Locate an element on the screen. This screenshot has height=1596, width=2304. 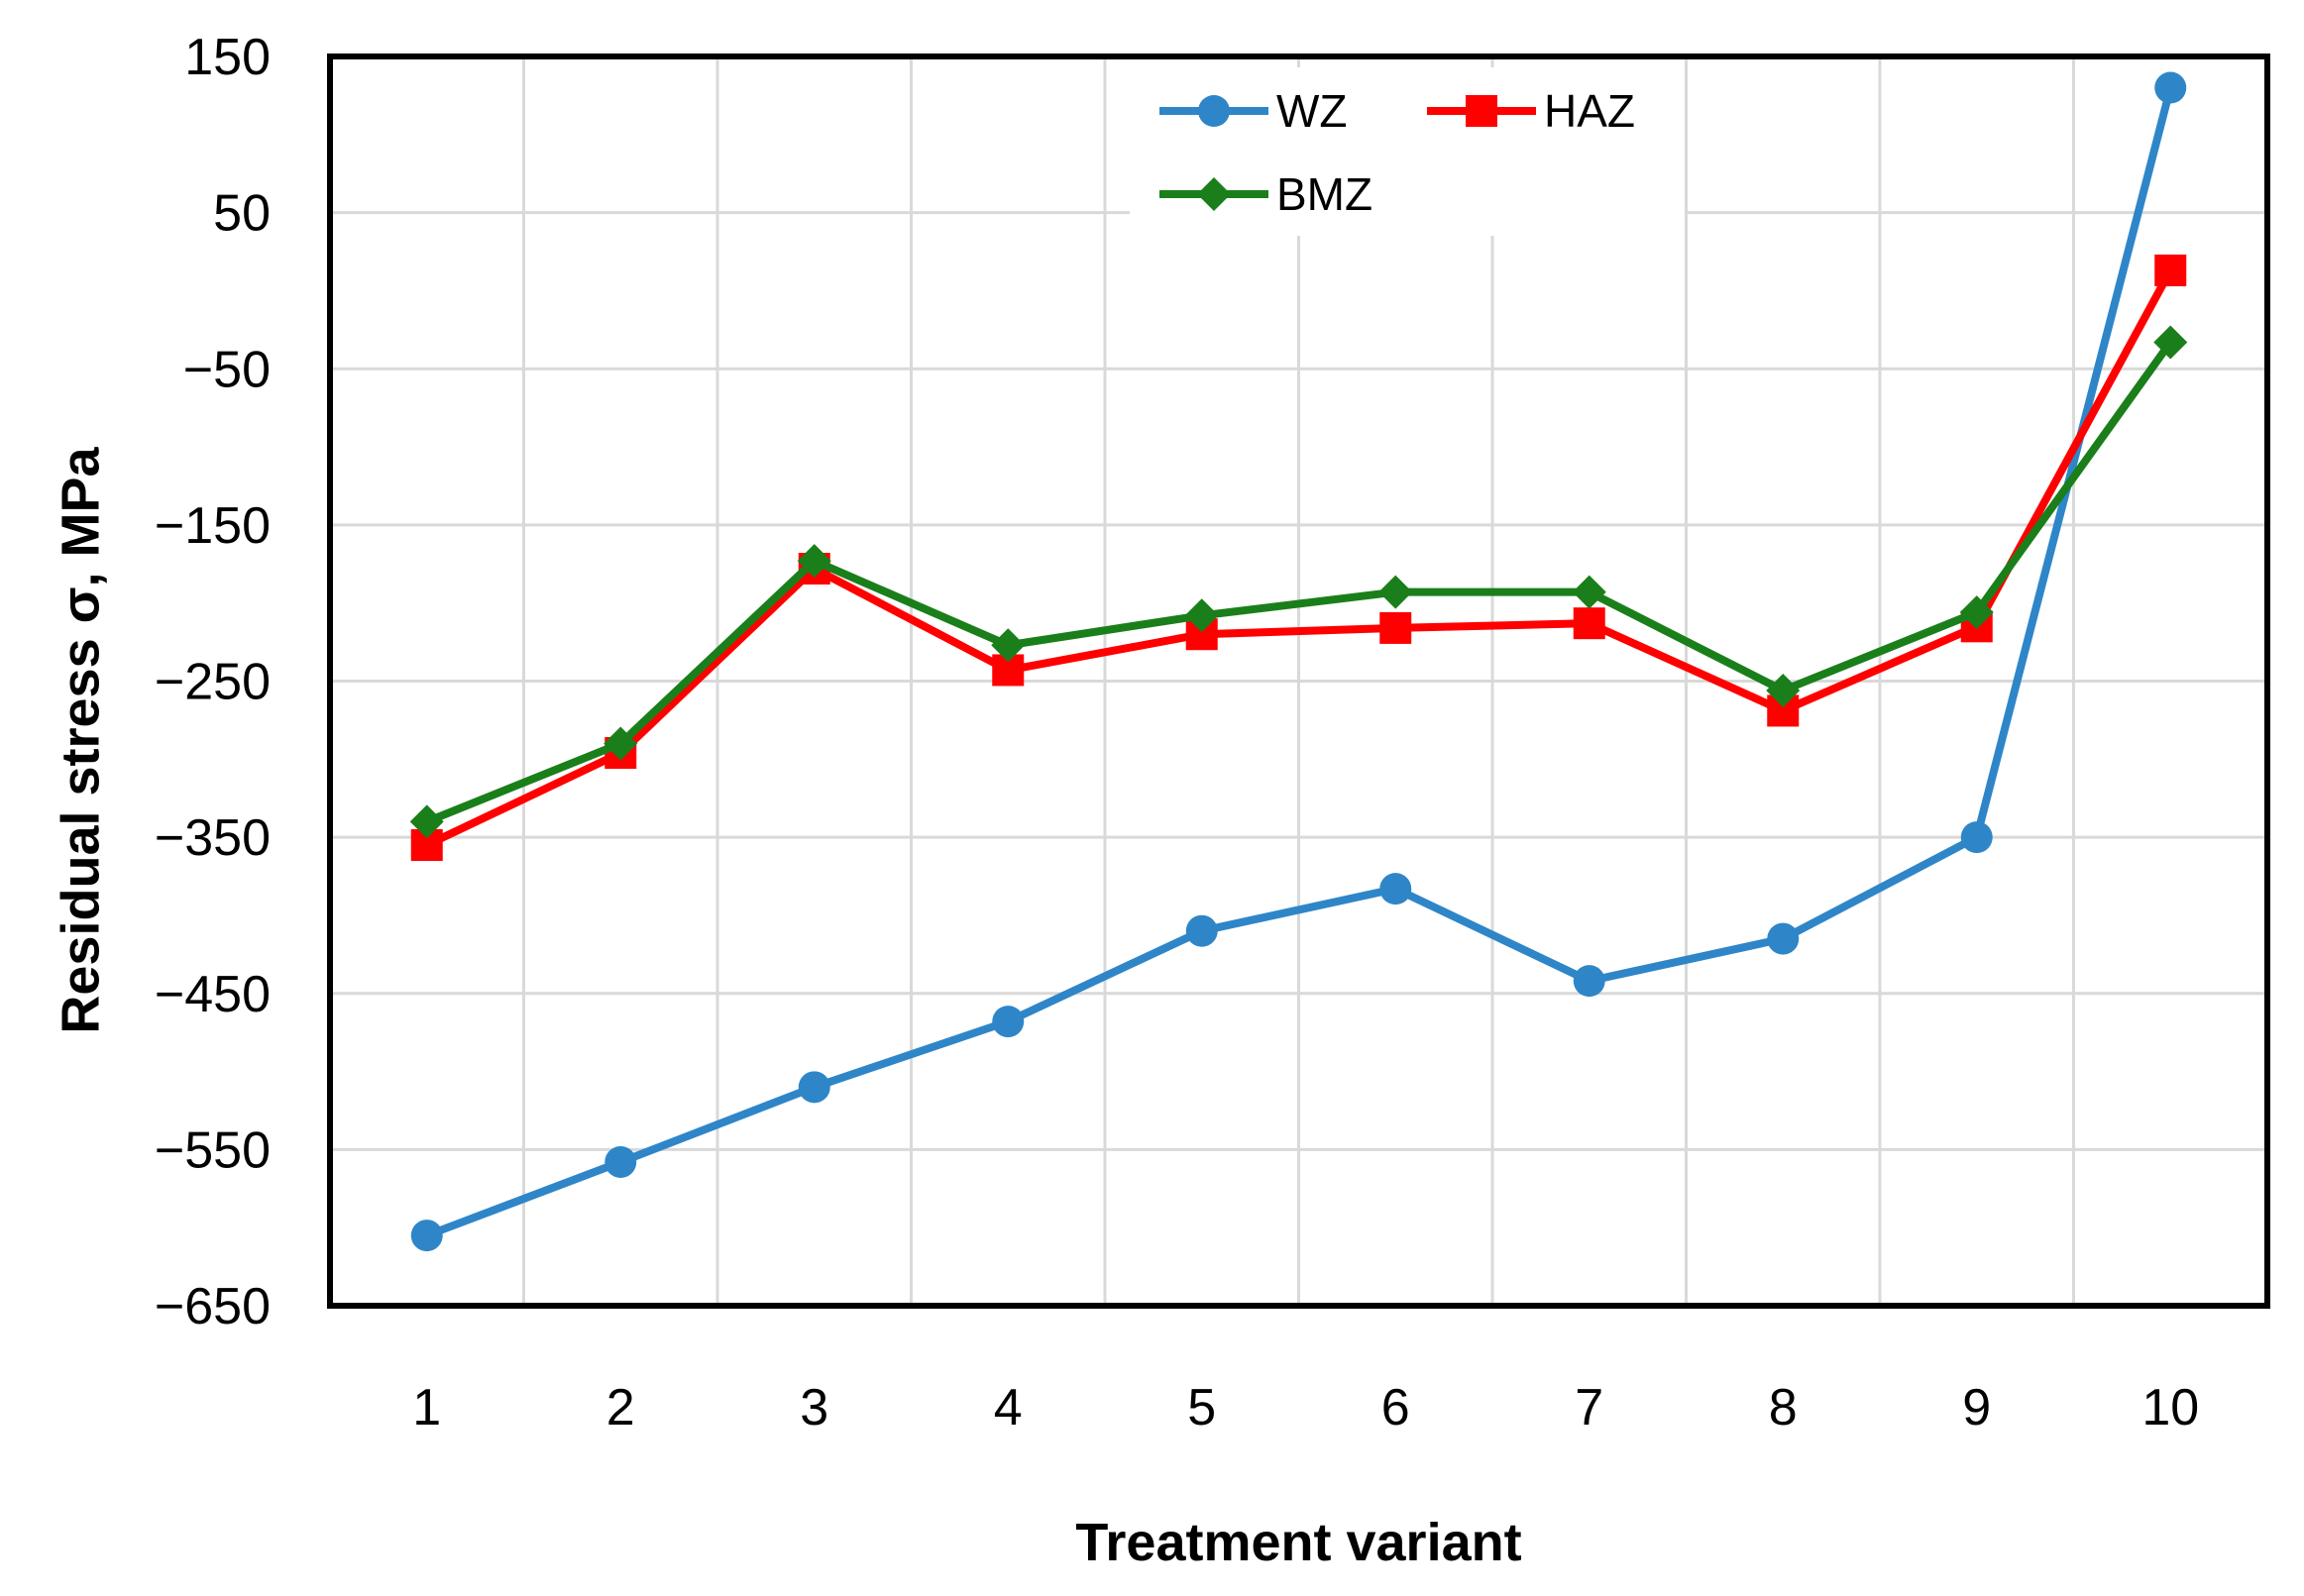
legend-label: WZ is located at coordinates (1312, 111).